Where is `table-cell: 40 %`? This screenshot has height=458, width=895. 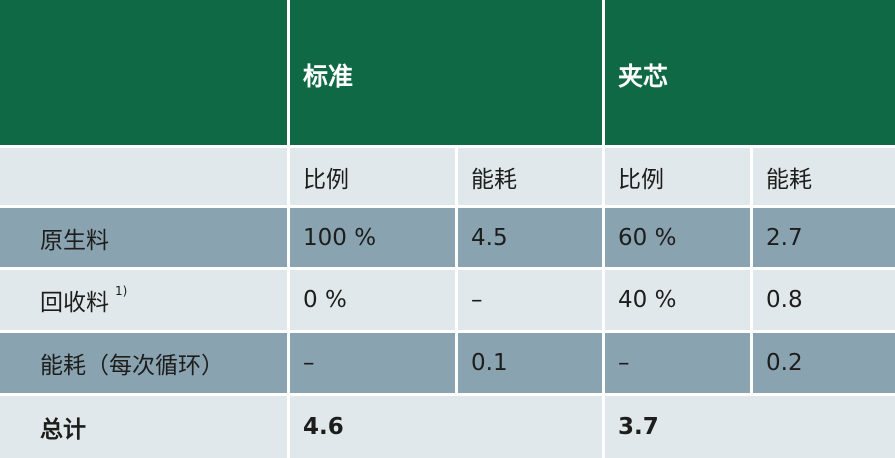 table-cell: 40 % is located at coordinates (677, 300).